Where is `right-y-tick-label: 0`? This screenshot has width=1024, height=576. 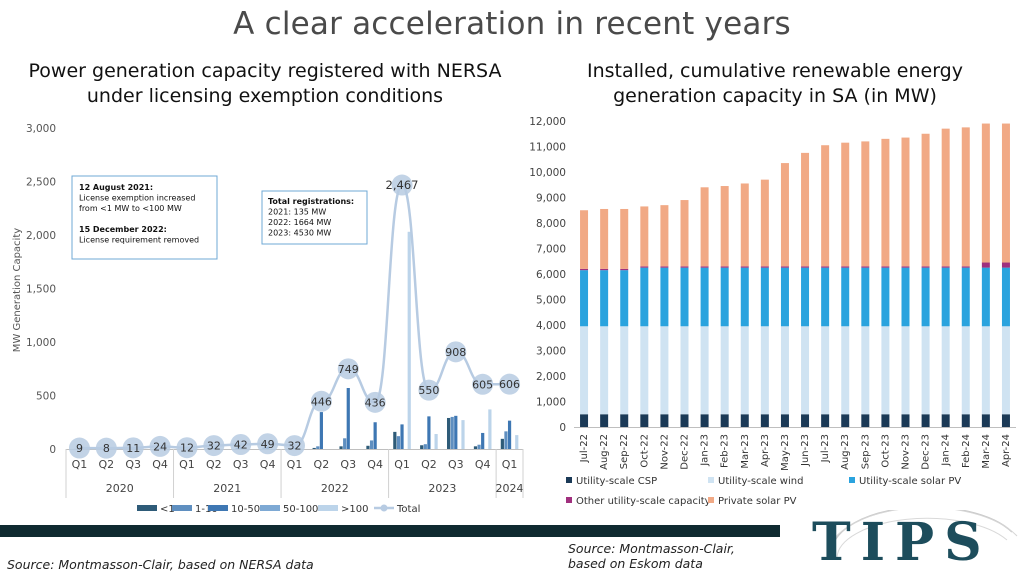 right-y-tick-label: 0 is located at coordinates (562, 428).